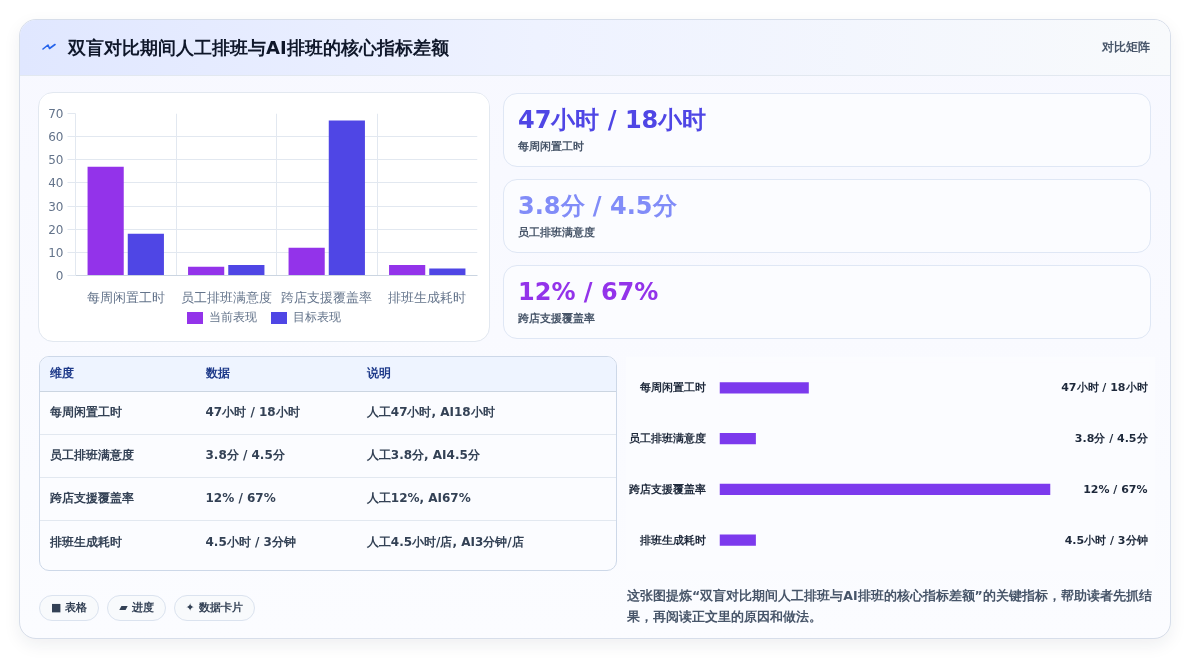 The height and width of the screenshot is (664, 1192). What do you see at coordinates (667, 439) in the screenshot?
I see `y-tick-label: 员工排班满意度` at bounding box center [667, 439].